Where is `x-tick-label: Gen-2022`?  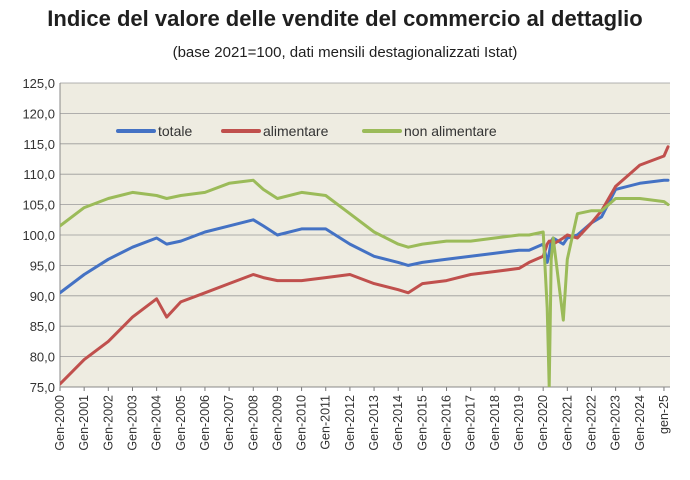
x-tick-label: Gen-2022 is located at coordinates (591, 423).